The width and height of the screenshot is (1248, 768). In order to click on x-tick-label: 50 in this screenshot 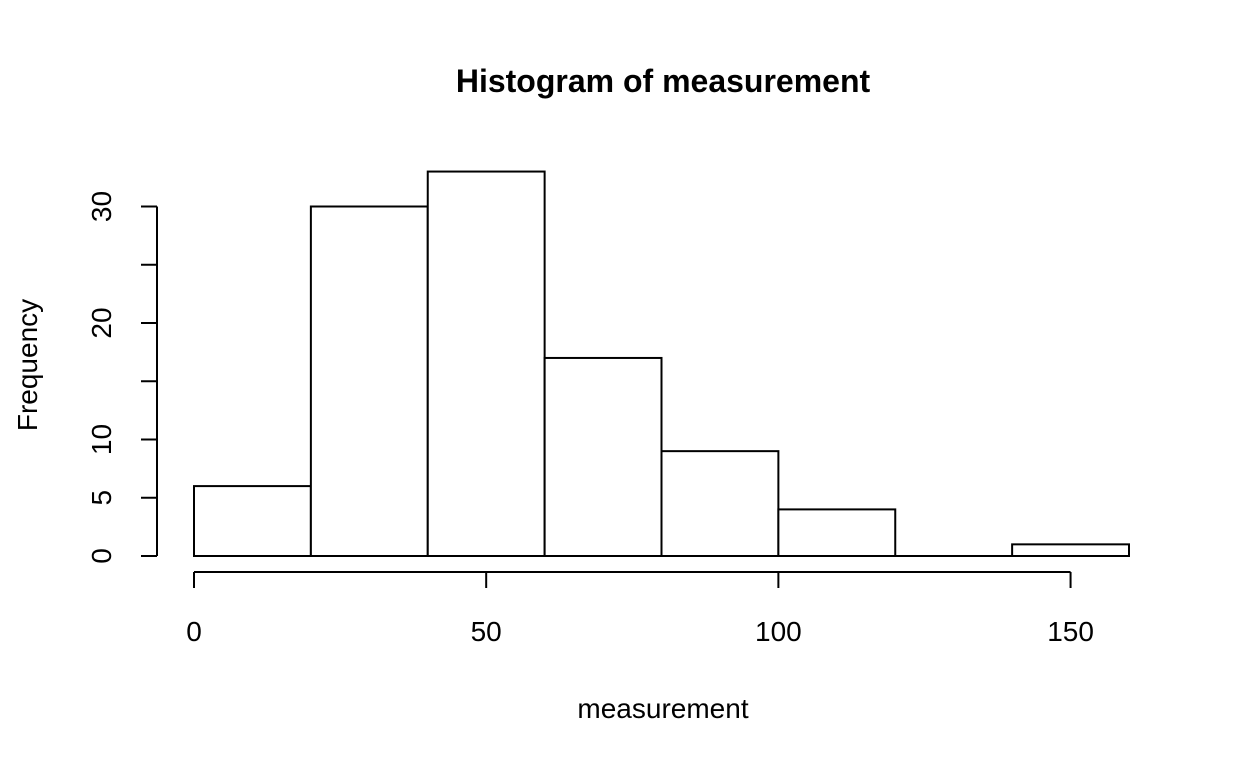, I will do `click(486, 631)`.